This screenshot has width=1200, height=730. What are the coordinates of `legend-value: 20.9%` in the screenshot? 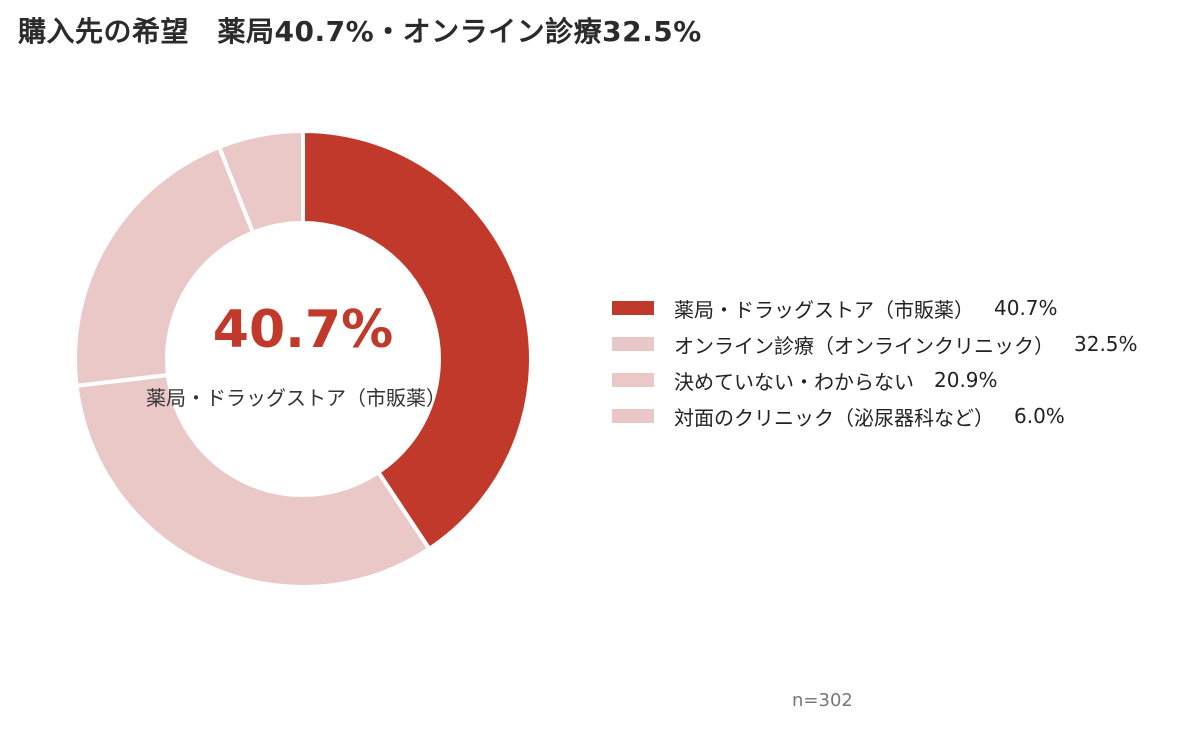 It's located at (966, 380).